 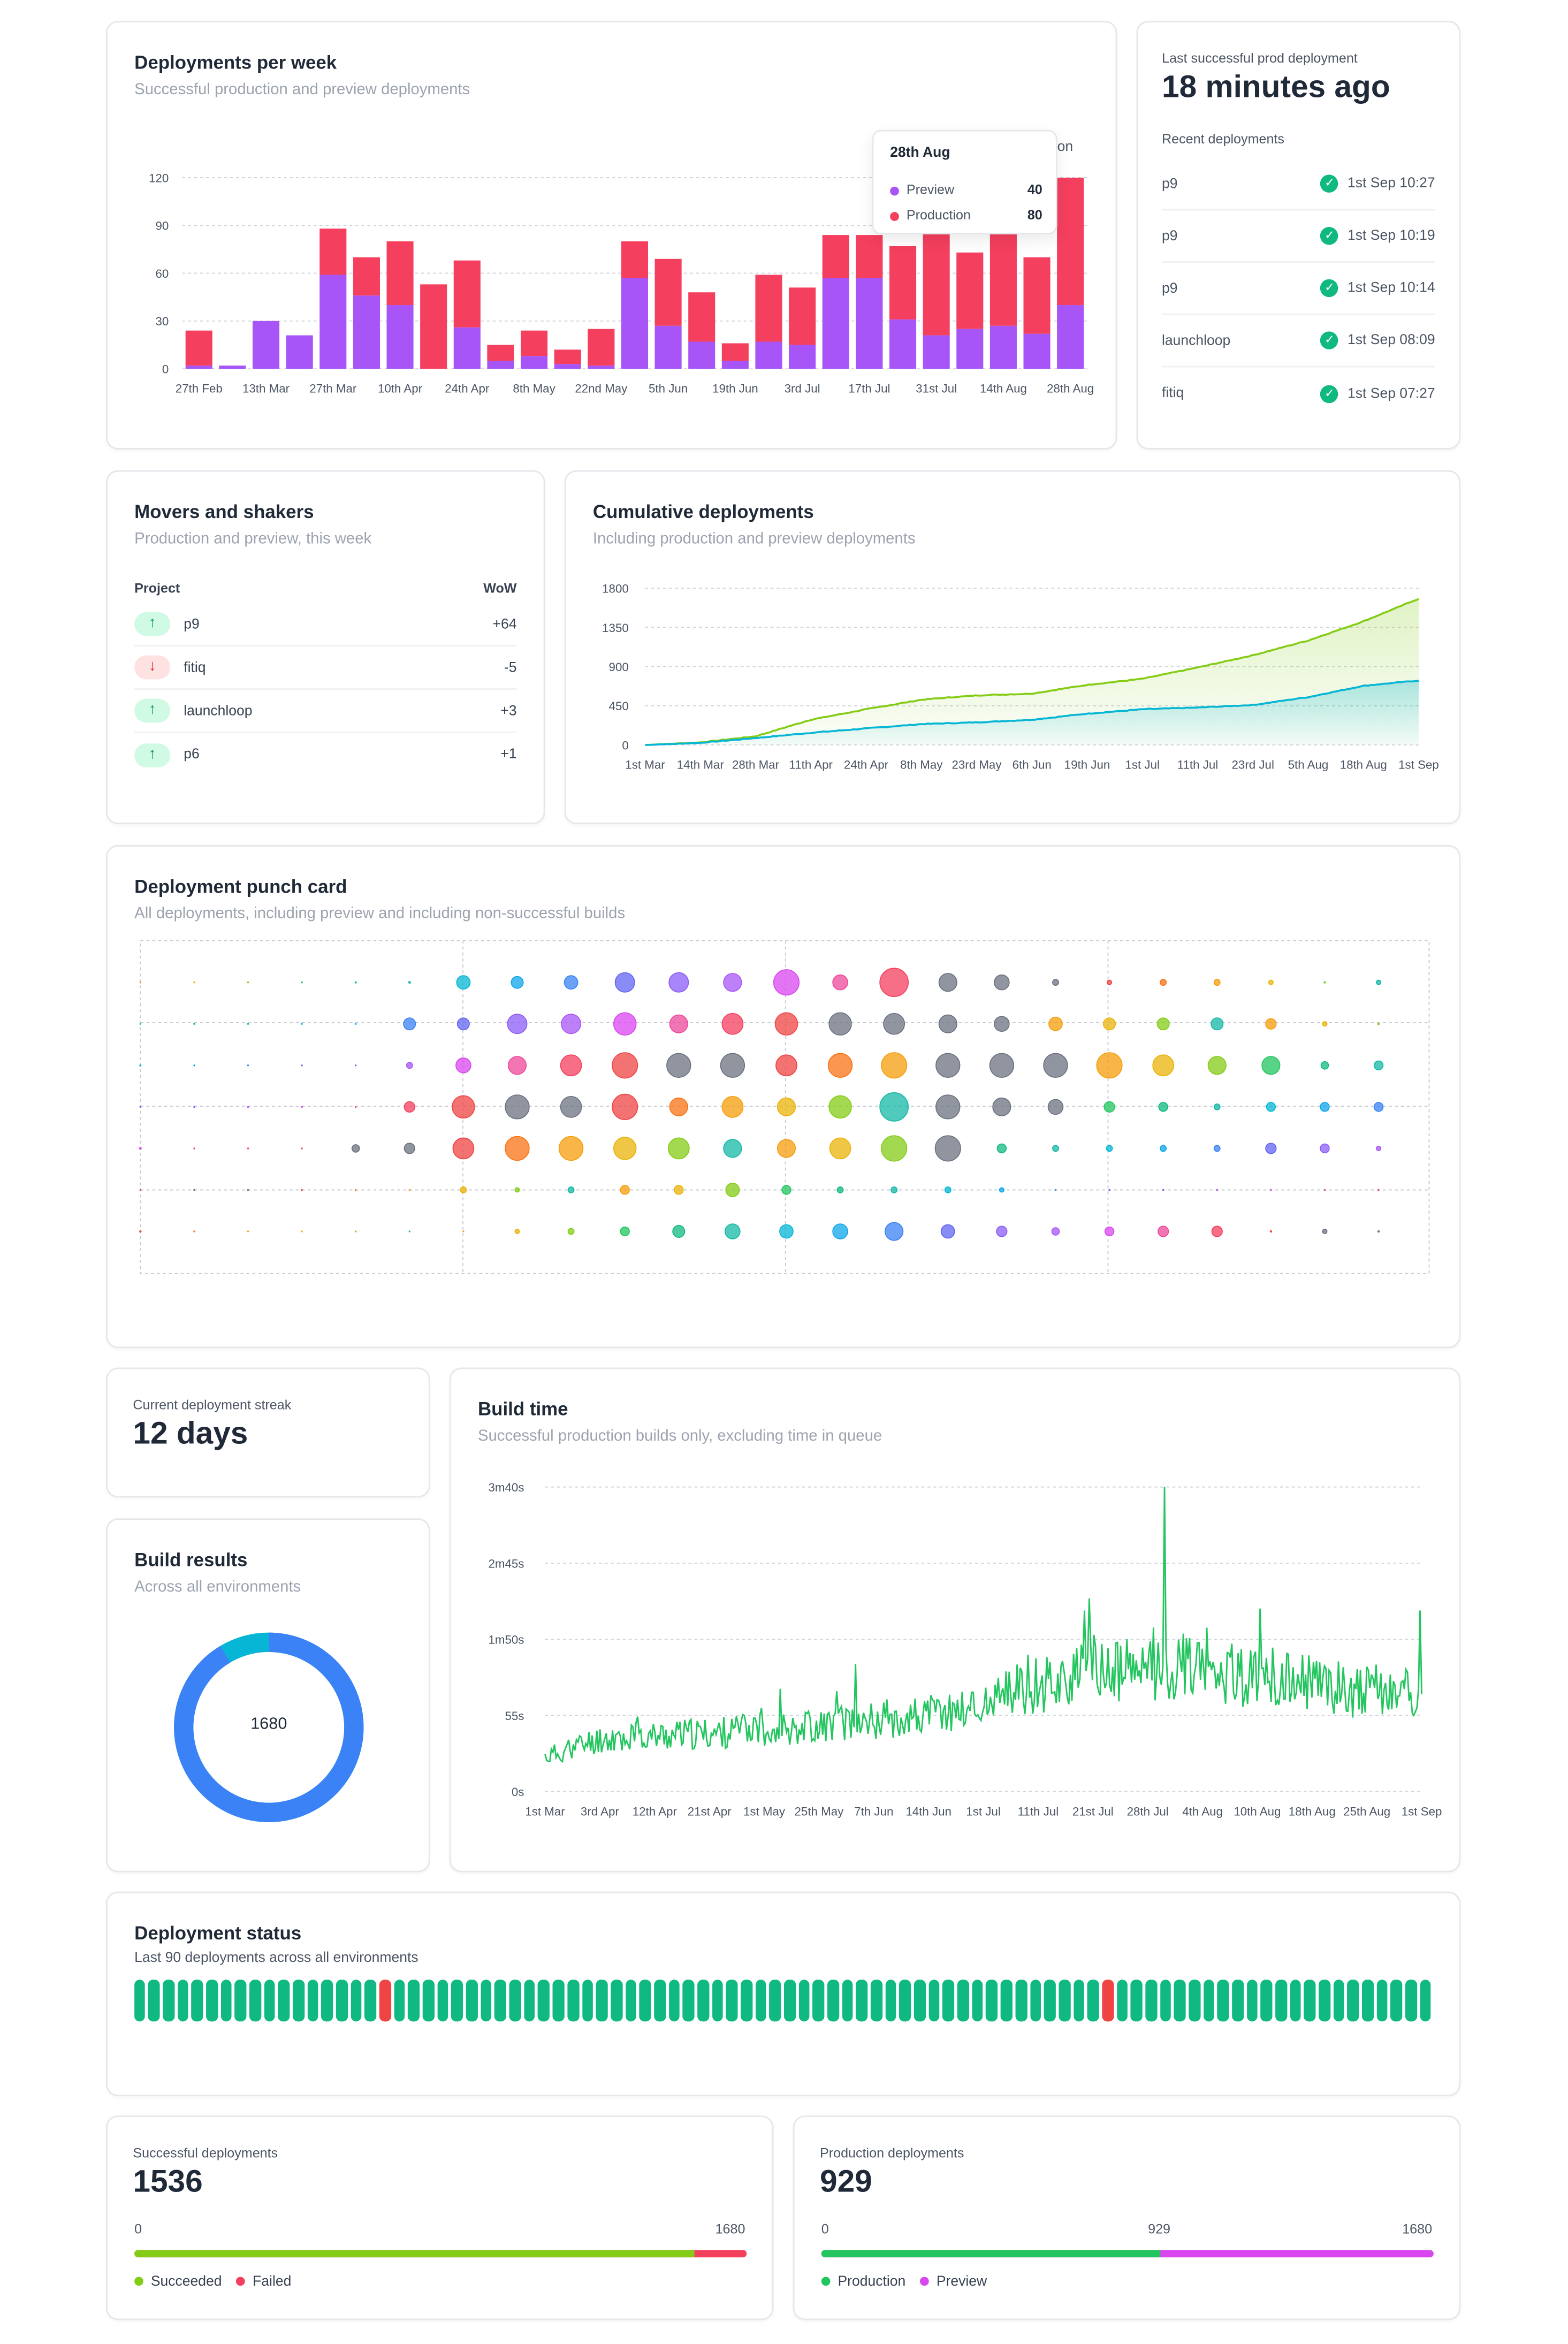 What do you see at coordinates (325, 668) in the screenshot?
I see `mover-row: ↓ fitiq -5` at bounding box center [325, 668].